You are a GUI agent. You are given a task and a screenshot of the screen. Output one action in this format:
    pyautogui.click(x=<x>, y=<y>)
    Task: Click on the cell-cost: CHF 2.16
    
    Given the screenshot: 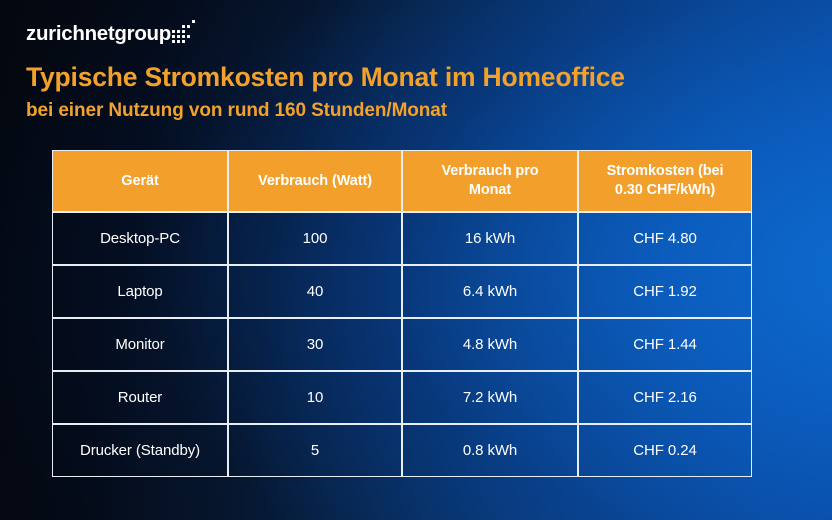 What is the action you would take?
    pyautogui.click(x=665, y=397)
    